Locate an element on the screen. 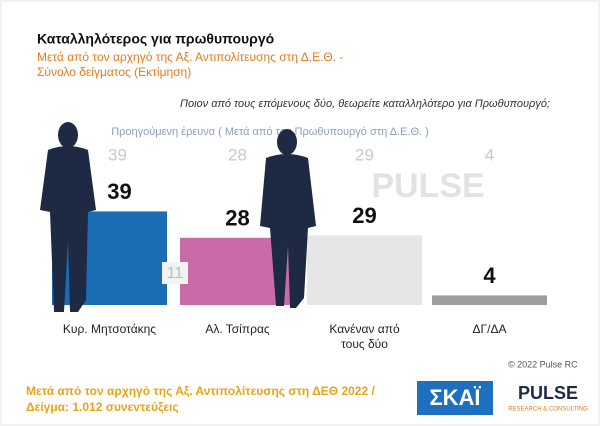 The image size is (600, 426). pulse-logo: PULSE is located at coordinates (548, 393).